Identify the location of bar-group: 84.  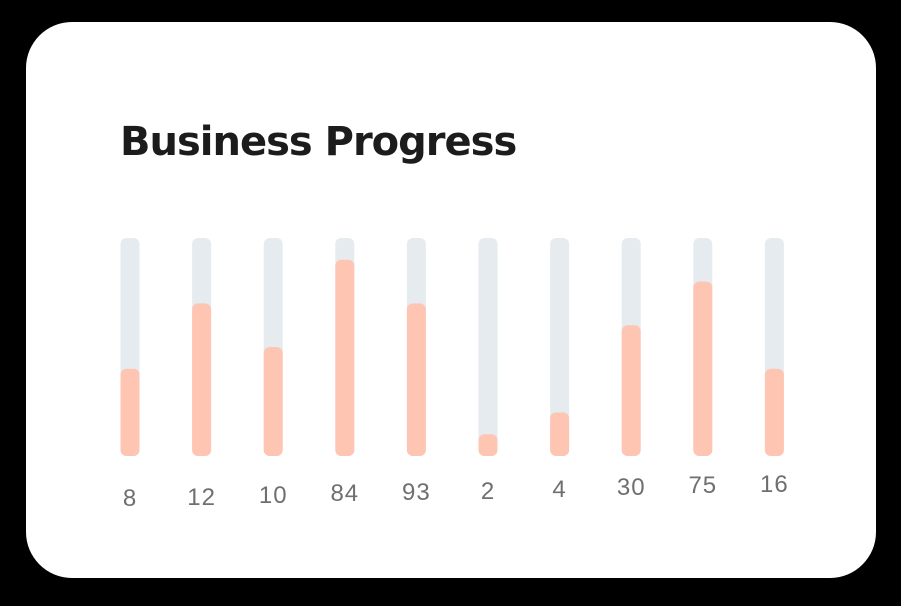
(344, 372).